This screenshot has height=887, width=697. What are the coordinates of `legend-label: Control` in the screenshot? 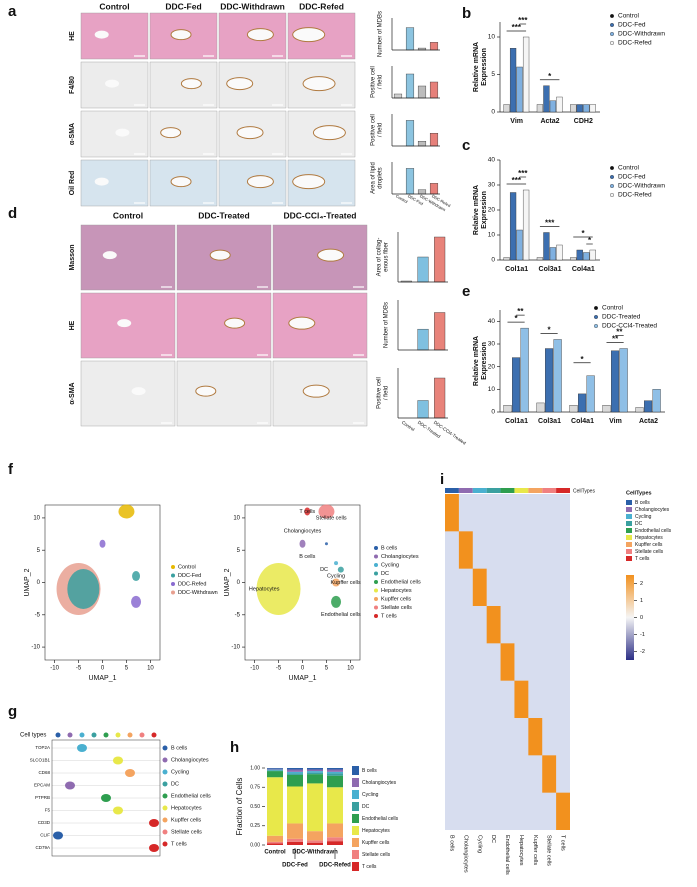 It's located at (629, 16).